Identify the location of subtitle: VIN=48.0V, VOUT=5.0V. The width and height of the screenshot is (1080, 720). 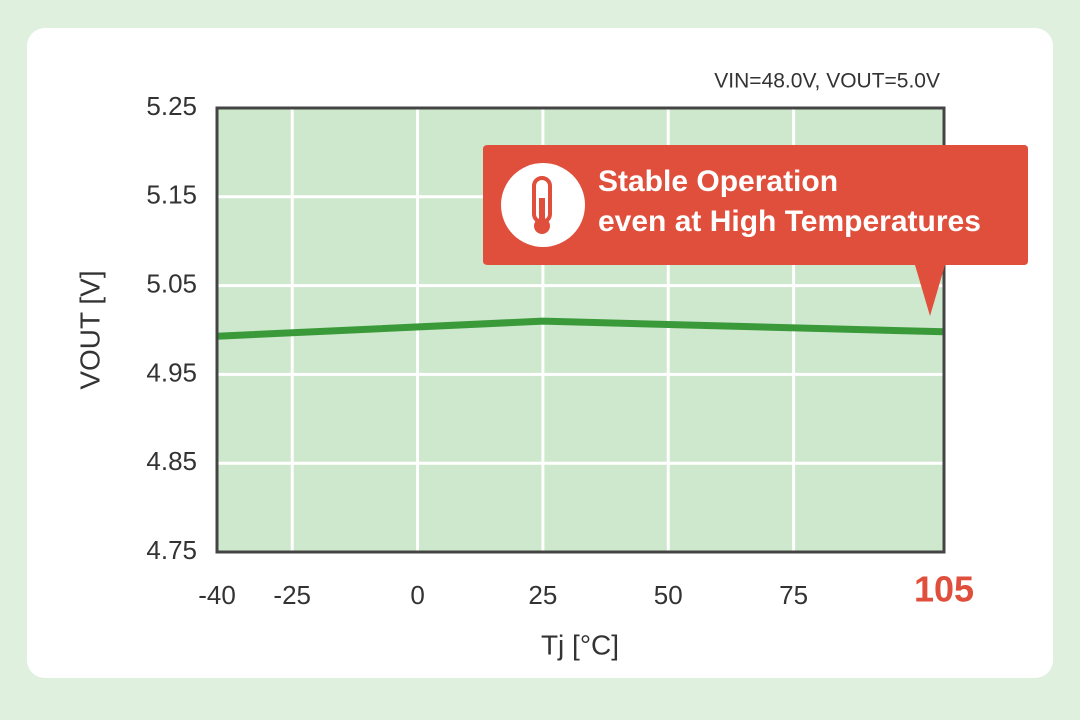
(827, 81).